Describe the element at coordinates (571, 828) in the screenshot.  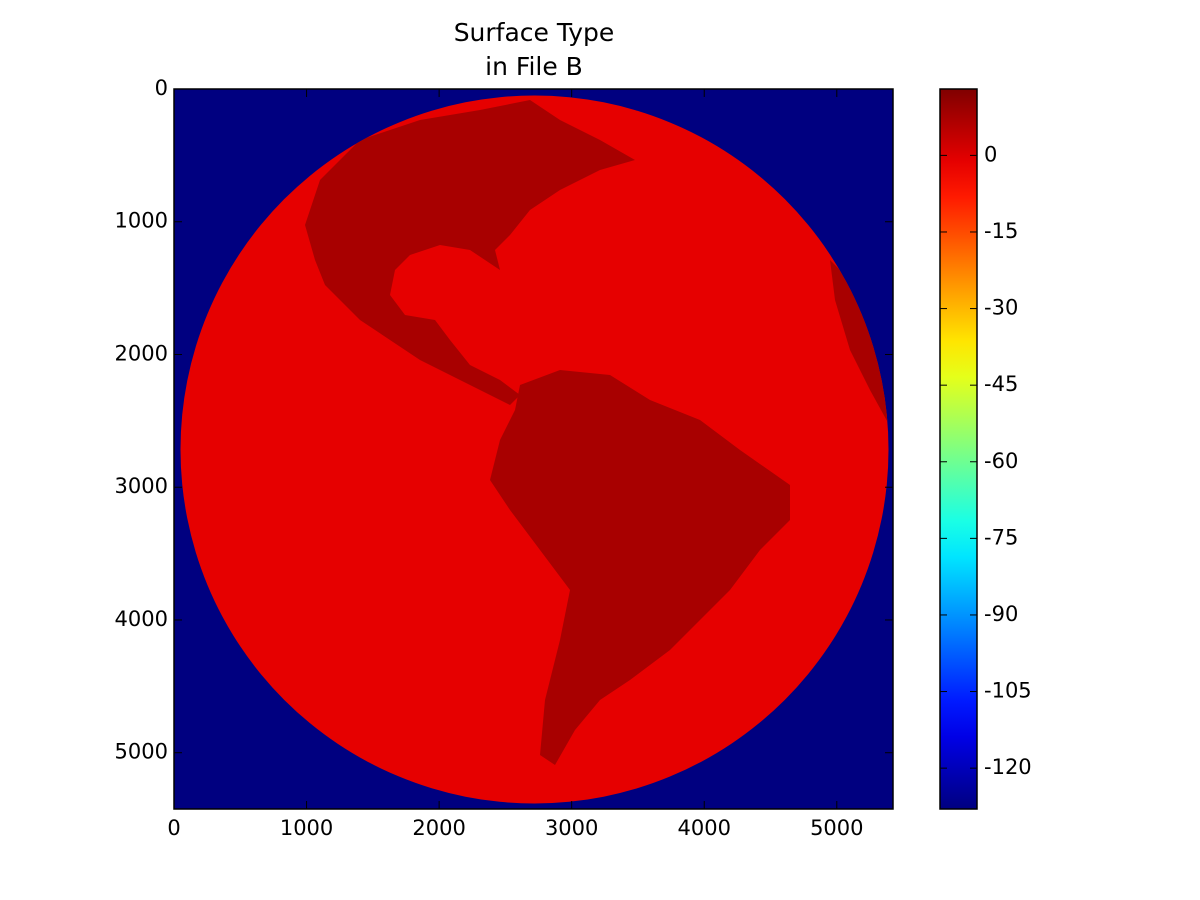
I see `x-tick-label: 3000` at that location.